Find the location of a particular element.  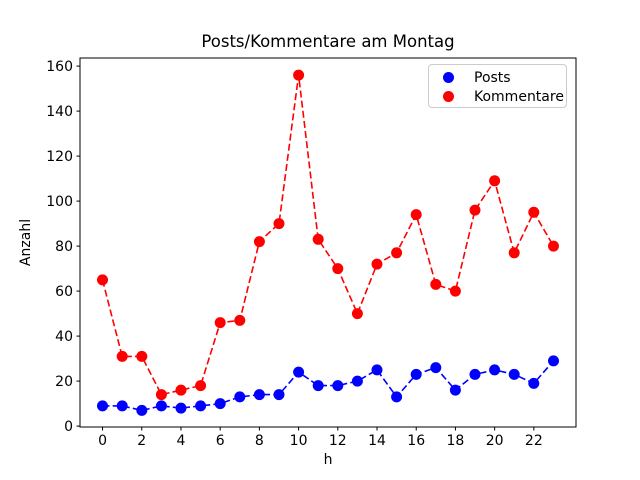

legend: Posts Kommentare is located at coordinates (497, 86).